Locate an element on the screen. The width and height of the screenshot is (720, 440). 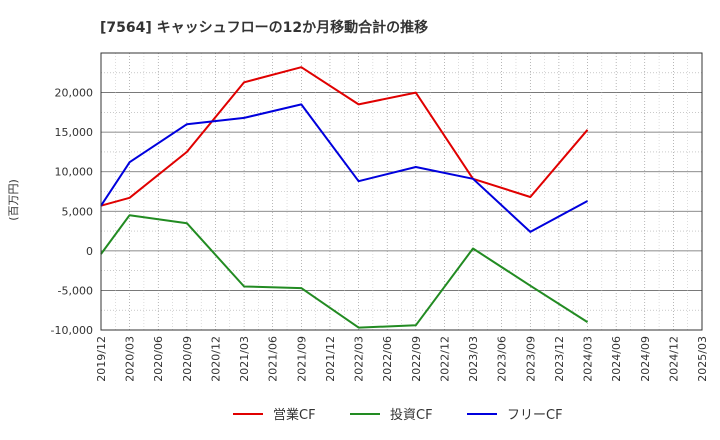
chart-title: [7564] キャッシュフローの12か月移動合計の推移 is located at coordinates (264, 27).